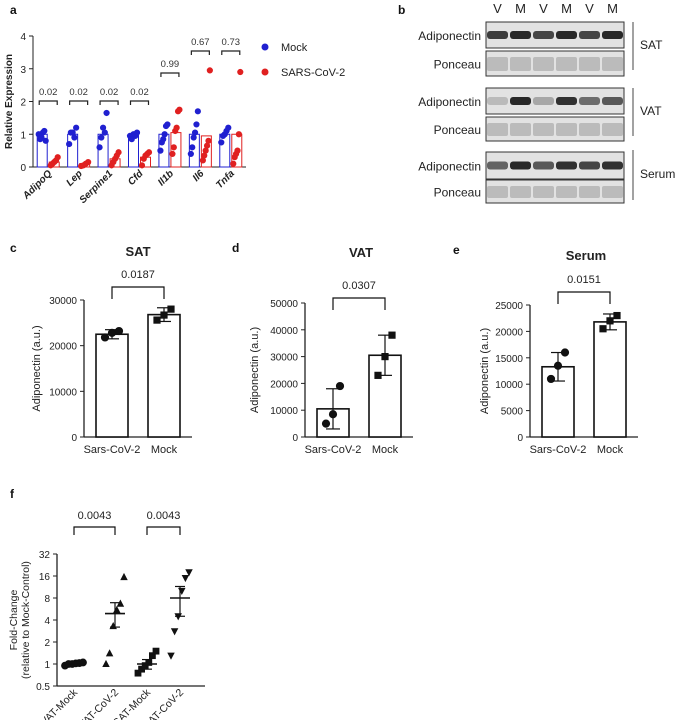 The width and height of the screenshot is (681, 720). Describe the element at coordinates (359, 286) in the screenshot. I see `p-value-label: 0.0307` at that location.